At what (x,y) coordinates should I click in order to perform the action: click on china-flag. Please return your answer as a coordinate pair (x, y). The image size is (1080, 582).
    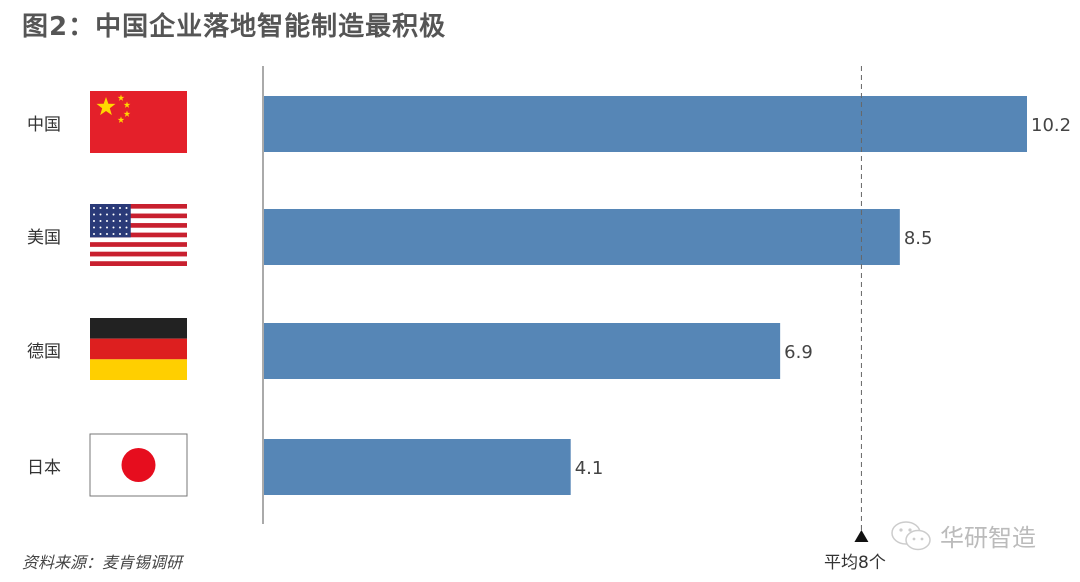
    Looking at the image, I should click on (138, 122).